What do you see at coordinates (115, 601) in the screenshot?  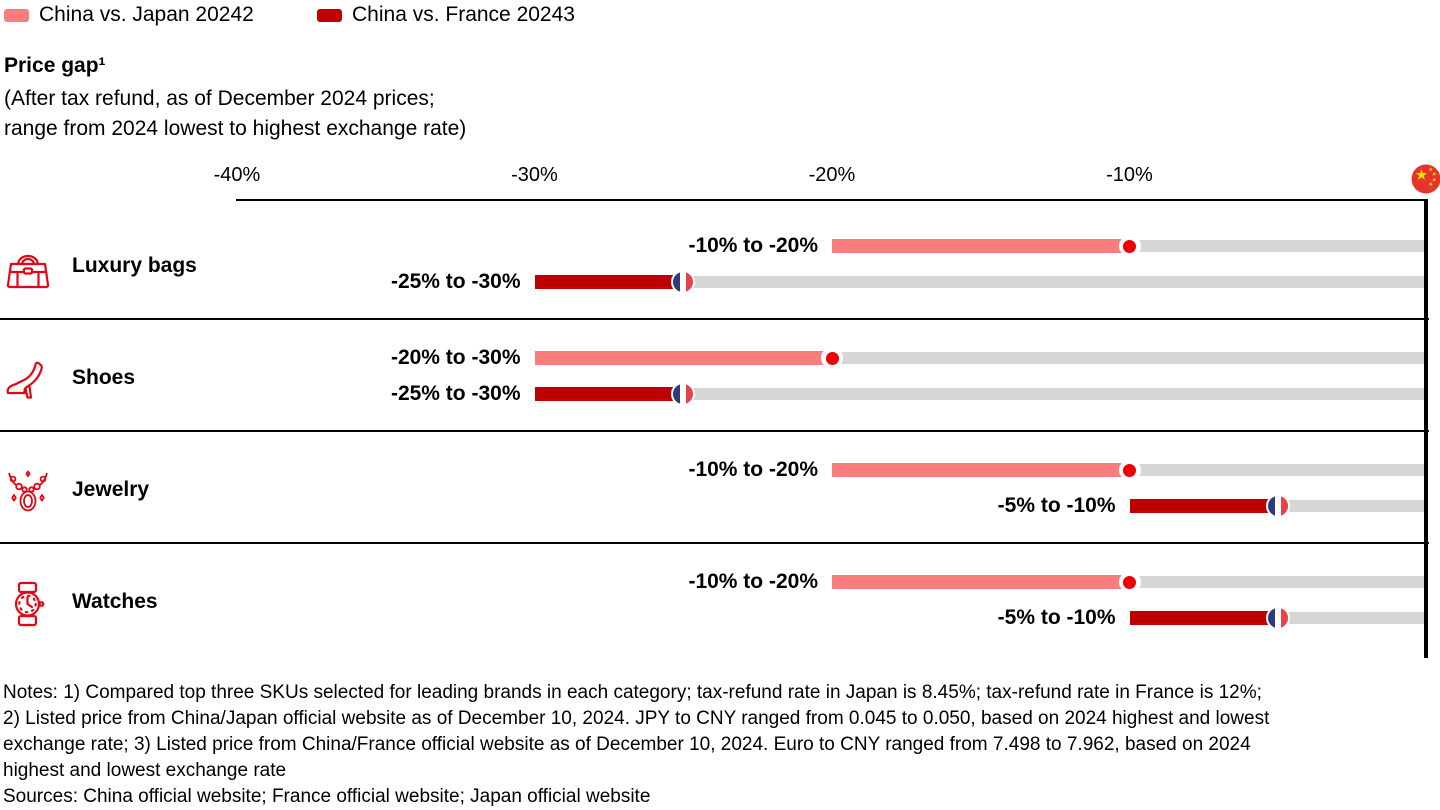 I see `category-label: Watches` at bounding box center [115, 601].